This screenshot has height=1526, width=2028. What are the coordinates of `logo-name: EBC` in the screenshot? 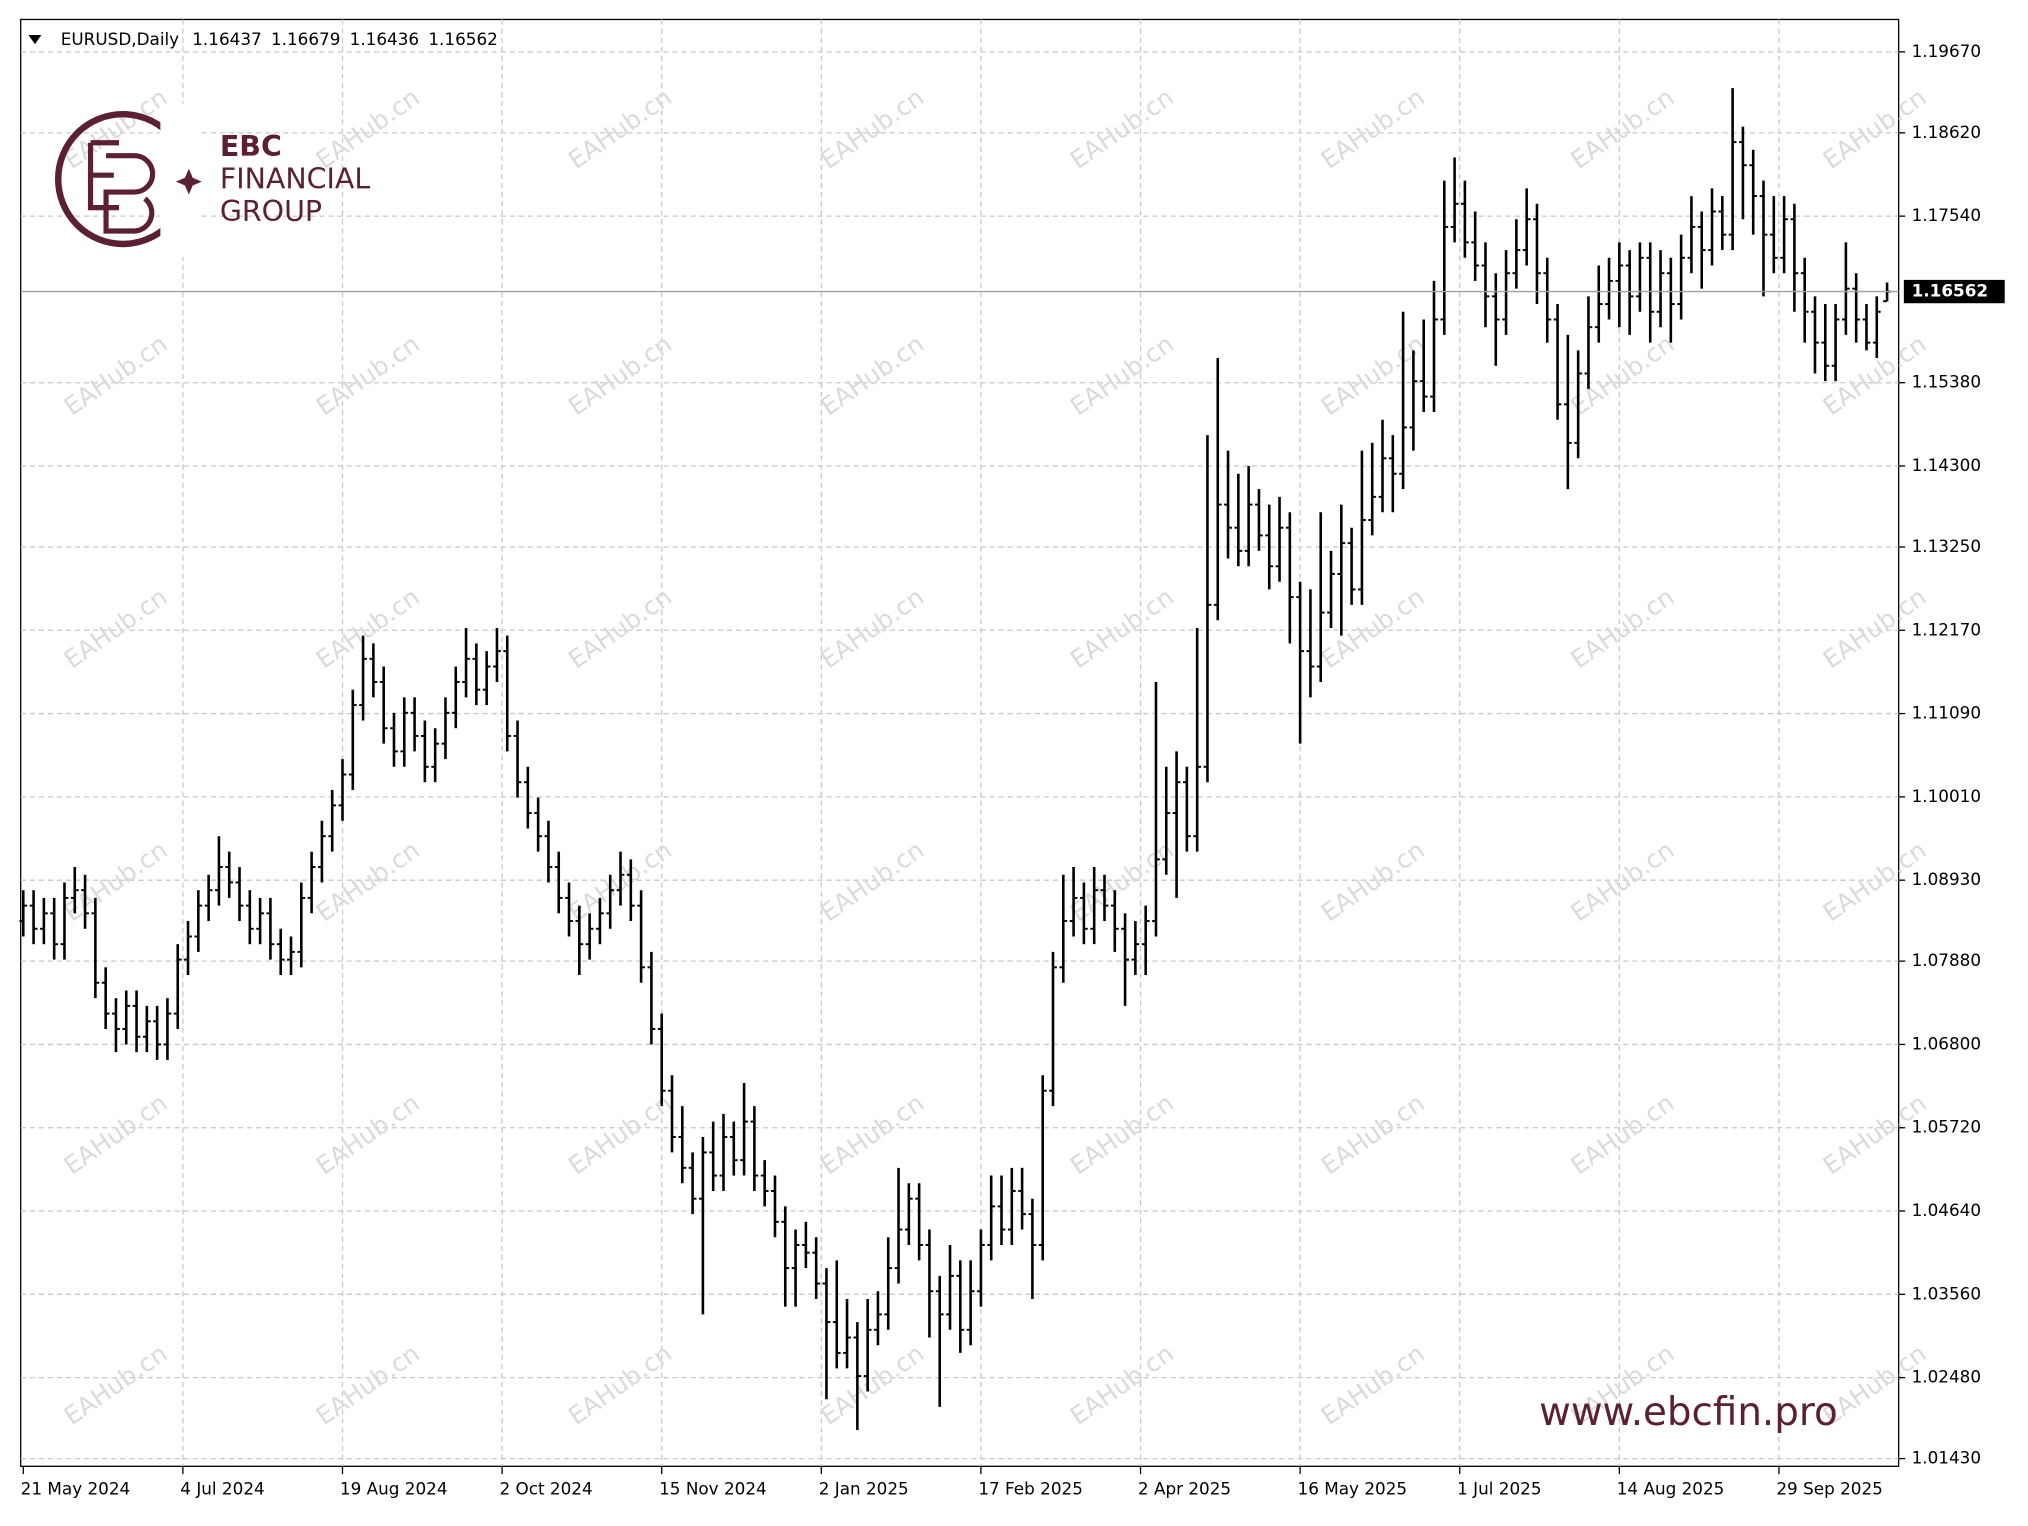 It's located at (251, 146).